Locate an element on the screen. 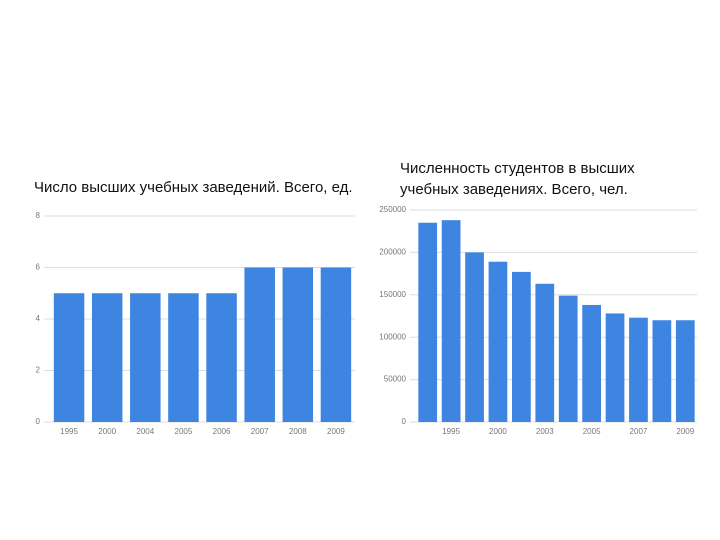  y-tick-label: 6 is located at coordinates (38, 267).